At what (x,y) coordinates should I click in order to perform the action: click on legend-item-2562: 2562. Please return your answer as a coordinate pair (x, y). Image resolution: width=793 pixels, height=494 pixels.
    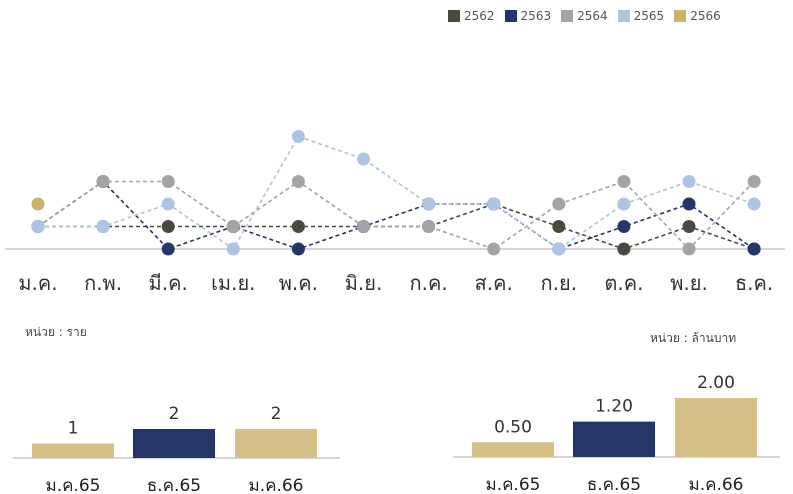
    Looking at the image, I should click on (471, 16).